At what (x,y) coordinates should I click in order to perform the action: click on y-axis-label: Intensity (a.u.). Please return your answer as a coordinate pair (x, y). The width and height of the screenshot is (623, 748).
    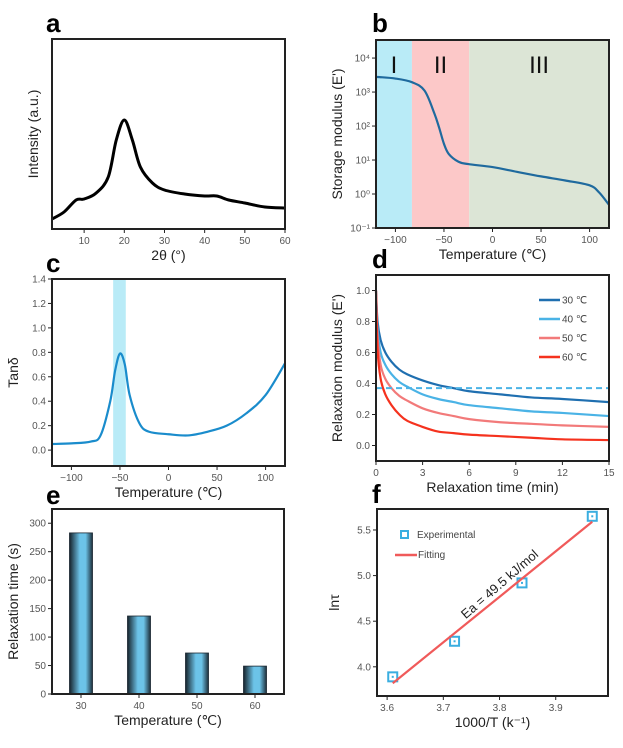
    Looking at the image, I should click on (33, 134).